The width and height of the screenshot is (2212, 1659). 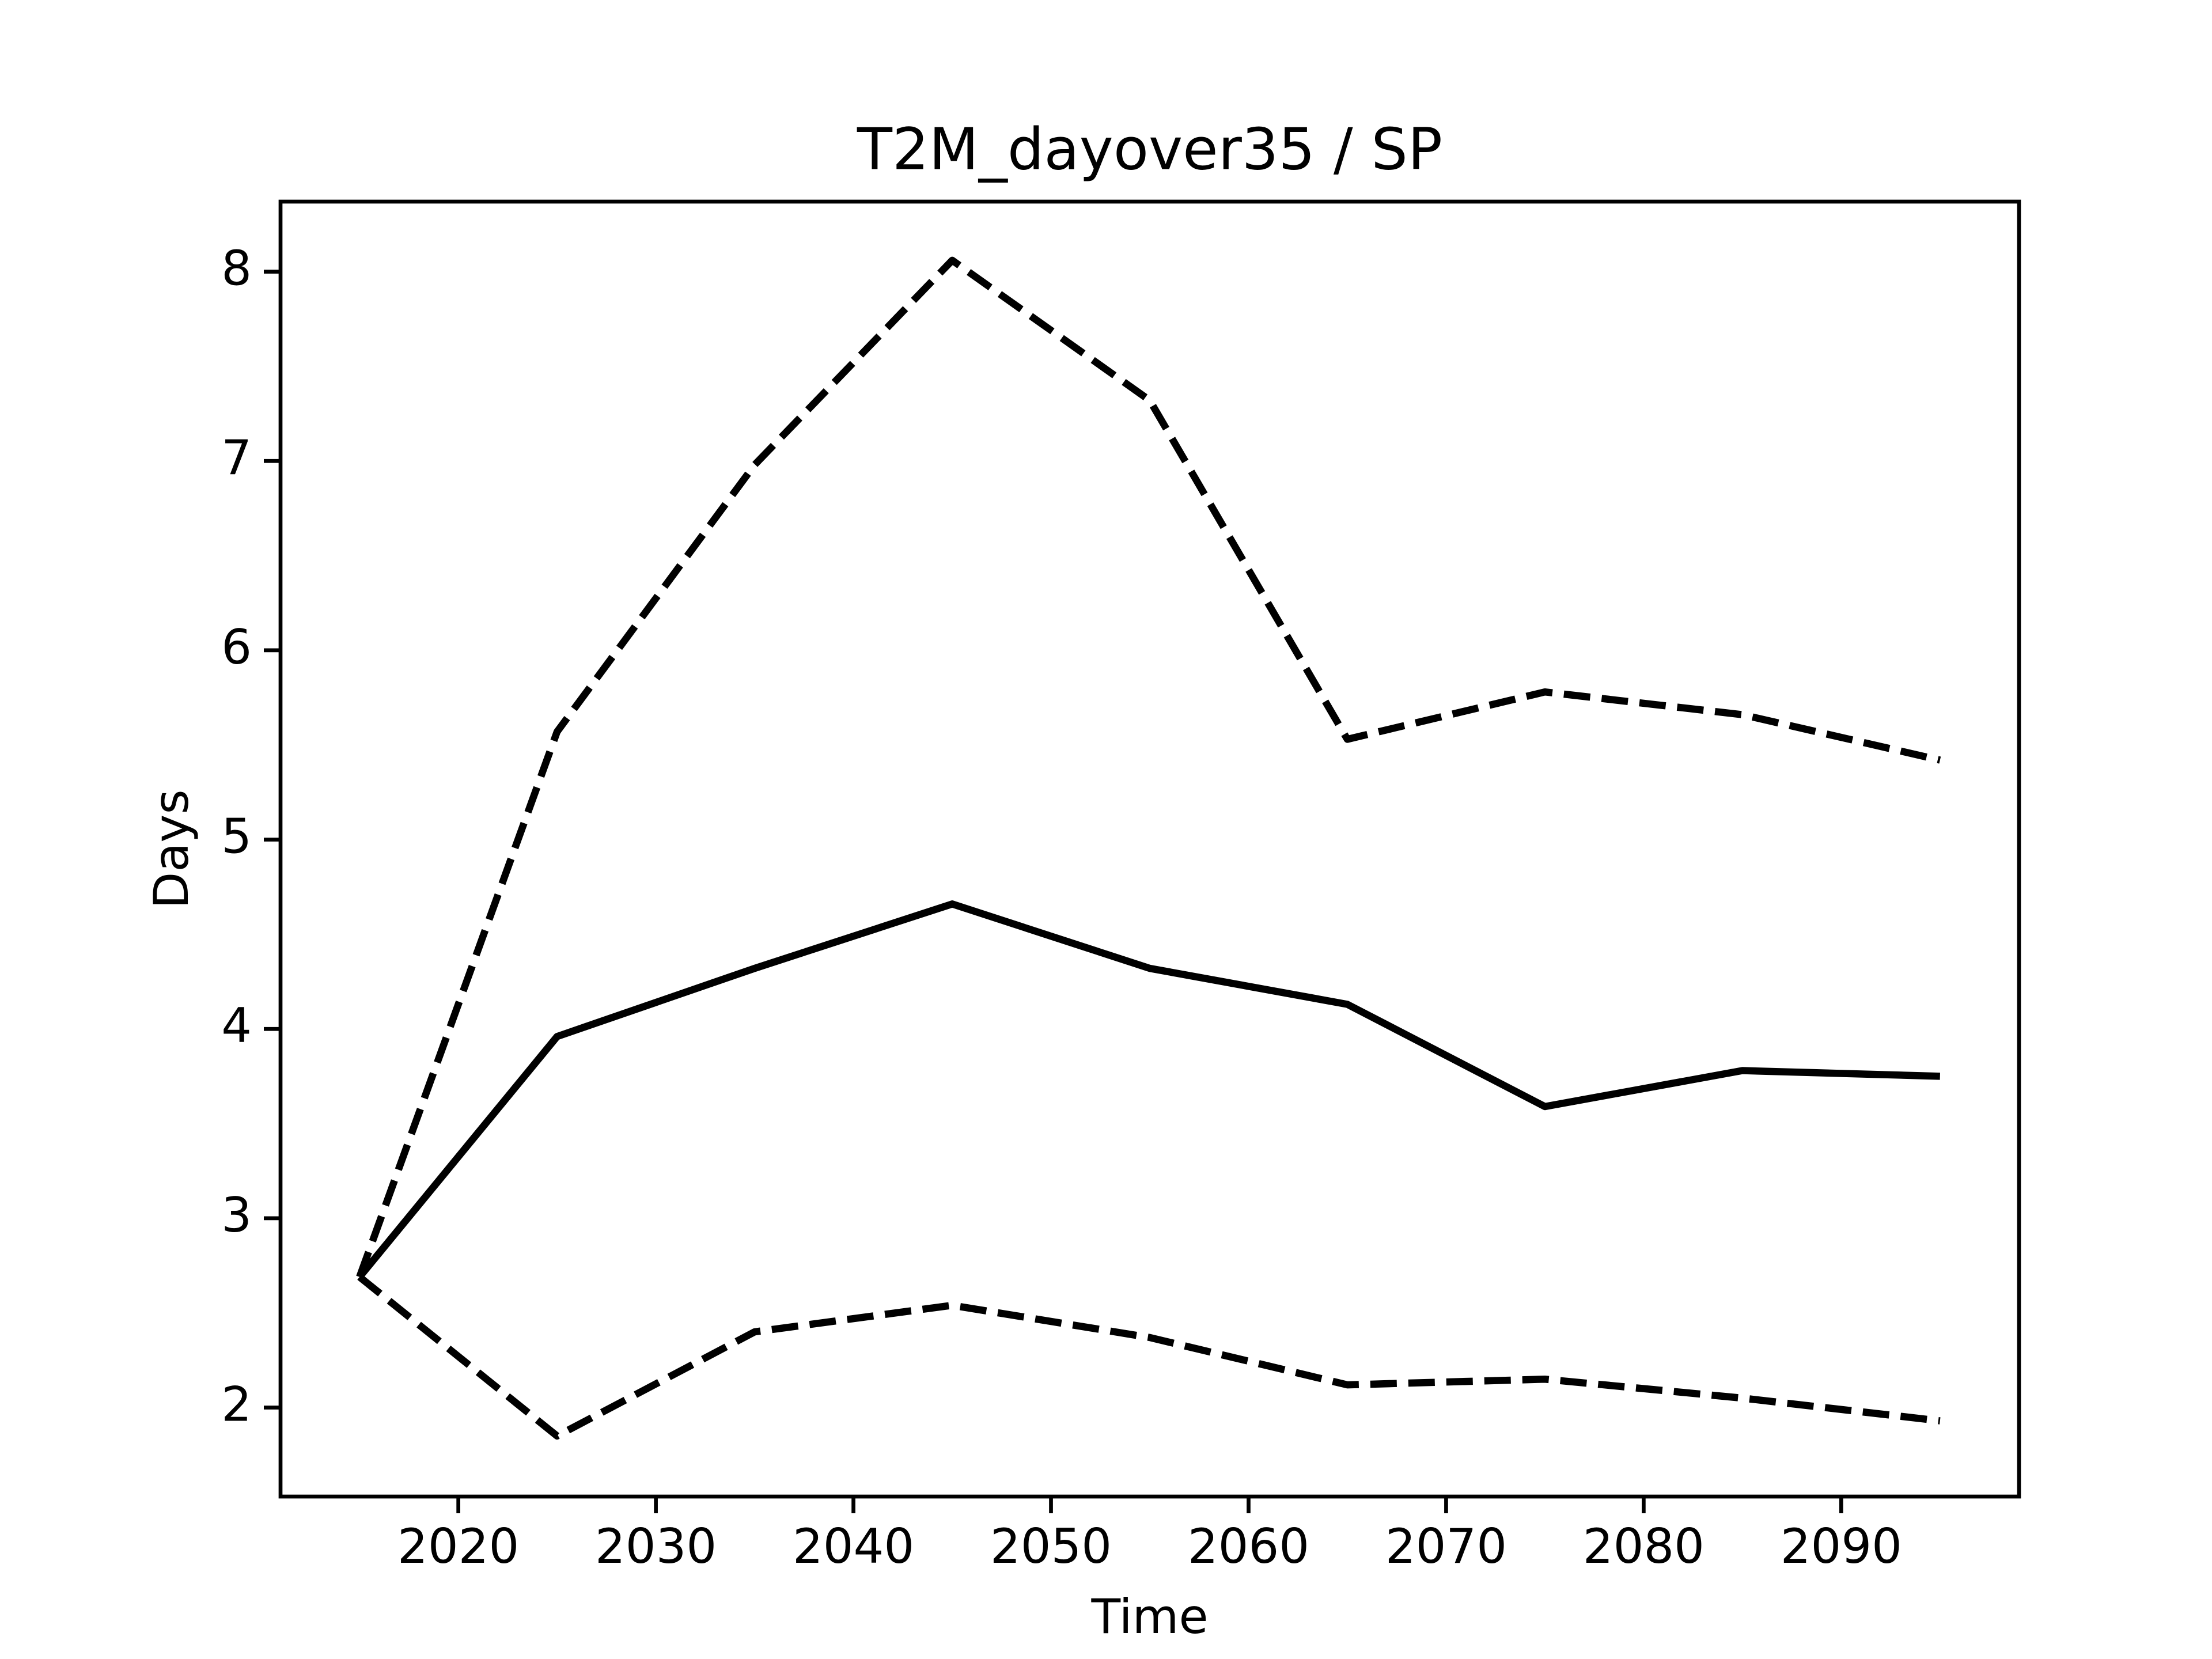 I want to click on x-tick-label: 2020, so click(x=458, y=1546).